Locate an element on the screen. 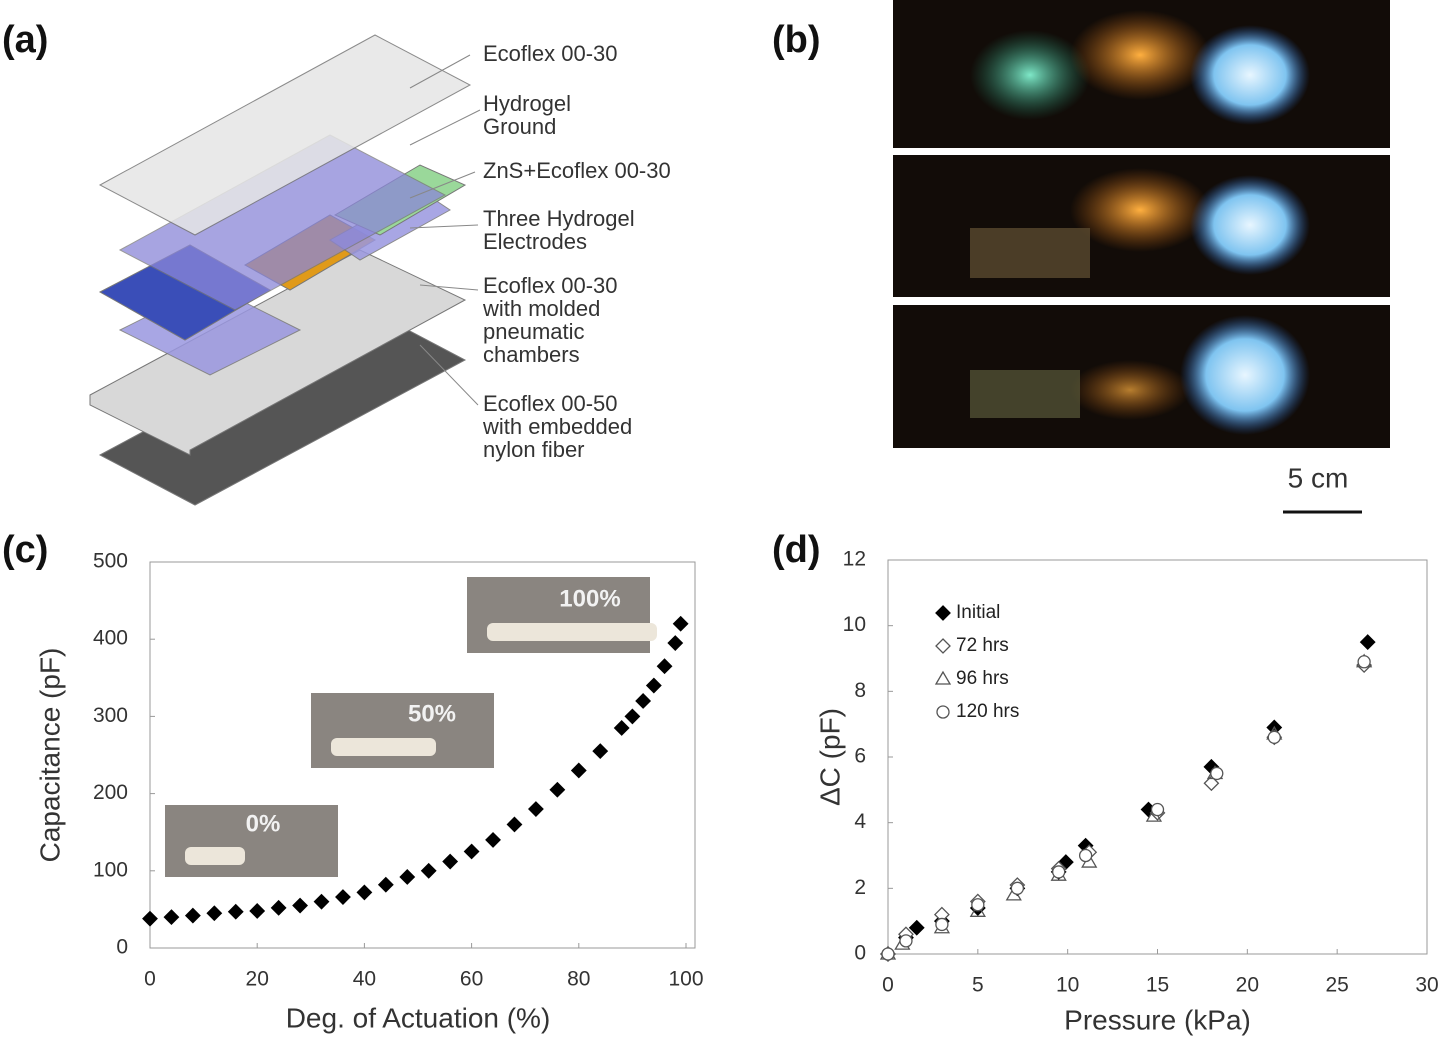  panel-label: (b) is located at coordinates (796, 40).